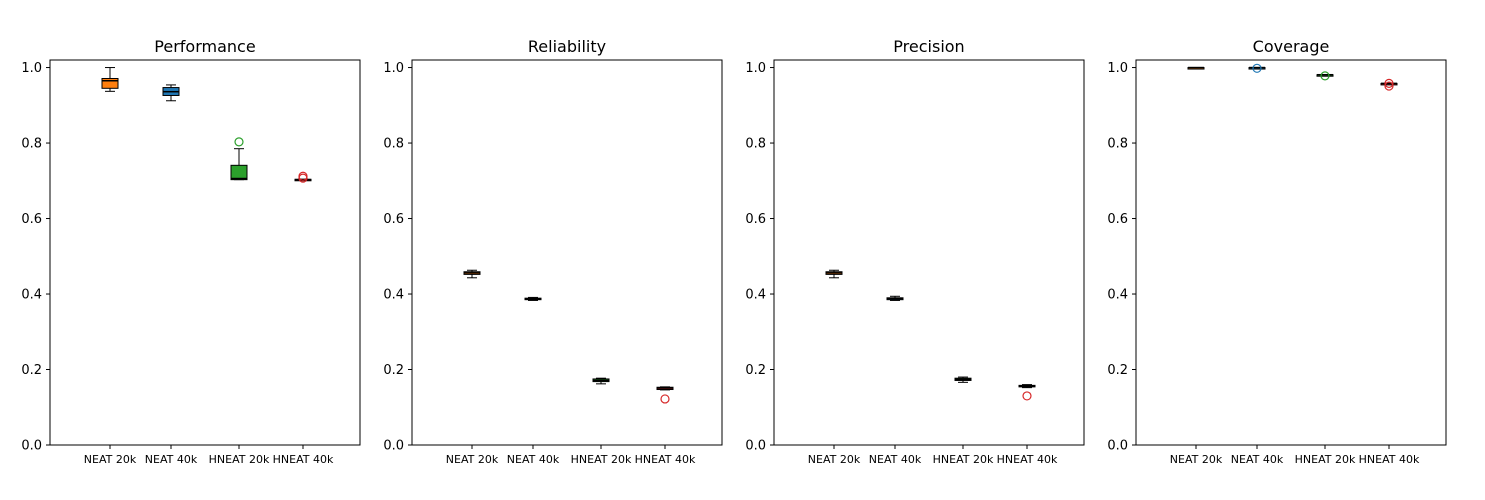 This screenshot has height=500, width=1485. I want to click on chart-title: Performance, so click(204, 46).